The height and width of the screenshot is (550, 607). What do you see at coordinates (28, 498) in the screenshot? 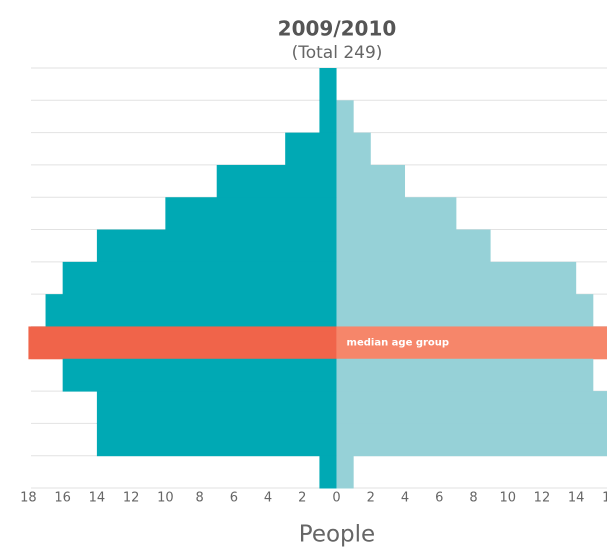
I see `x-tick-label: 18` at bounding box center [28, 498].